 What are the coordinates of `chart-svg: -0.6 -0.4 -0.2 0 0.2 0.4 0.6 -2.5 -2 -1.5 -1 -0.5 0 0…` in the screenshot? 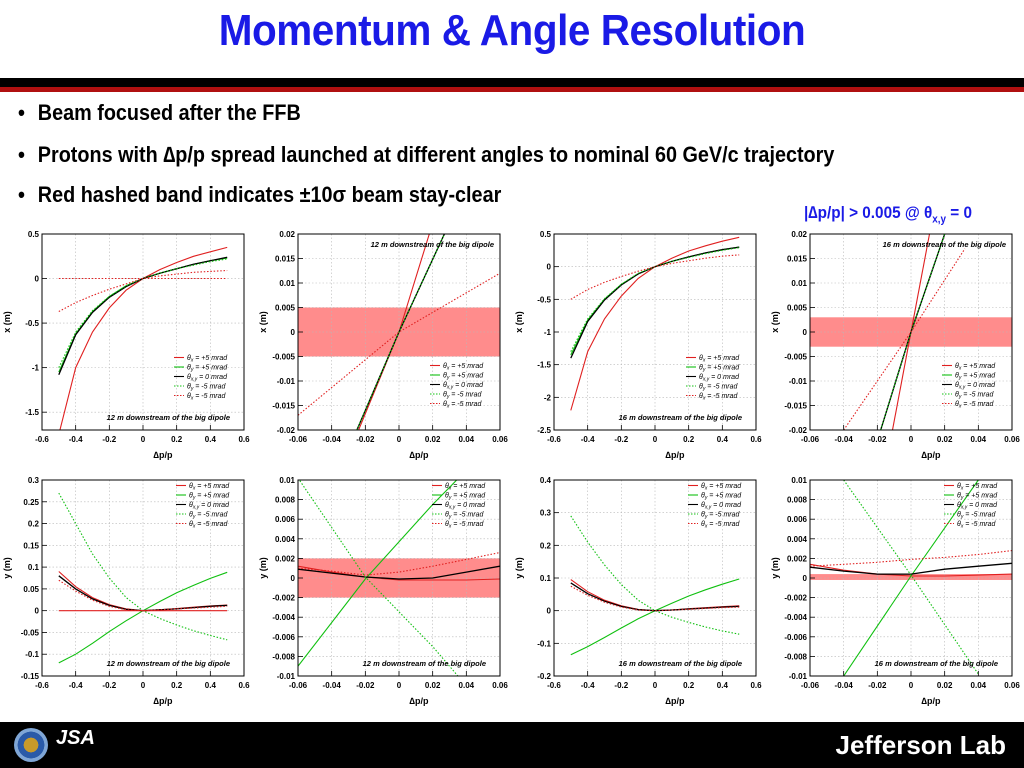 It's located at (638, 345).